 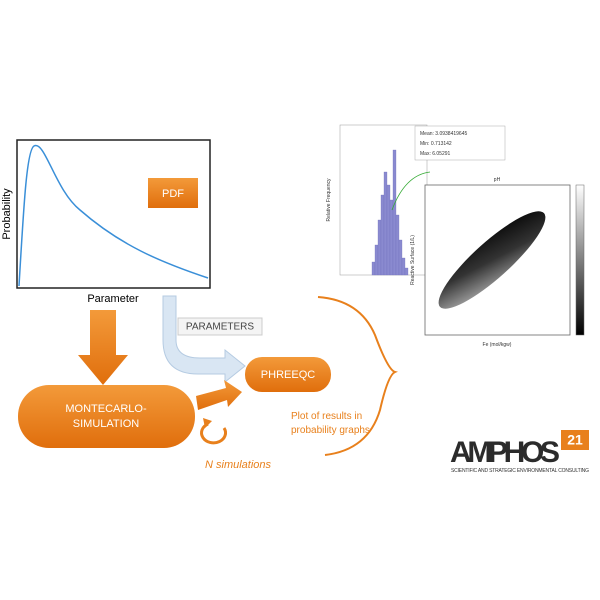 What do you see at coordinates (7, 214) in the screenshot?
I see `y-label: Probability` at bounding box center [7, 214].